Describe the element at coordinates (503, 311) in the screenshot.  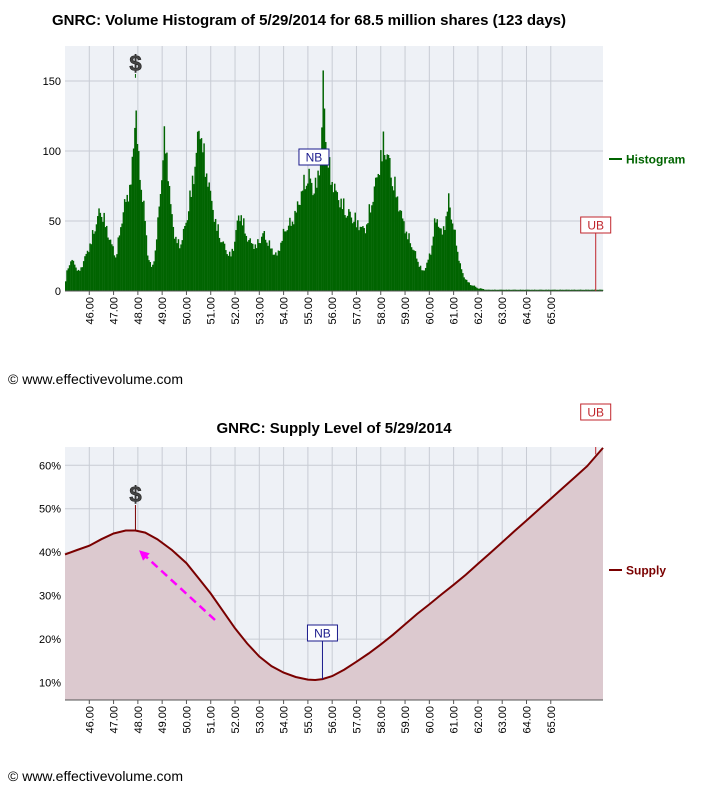
I see `x-tick-label: 63.00` at that location.